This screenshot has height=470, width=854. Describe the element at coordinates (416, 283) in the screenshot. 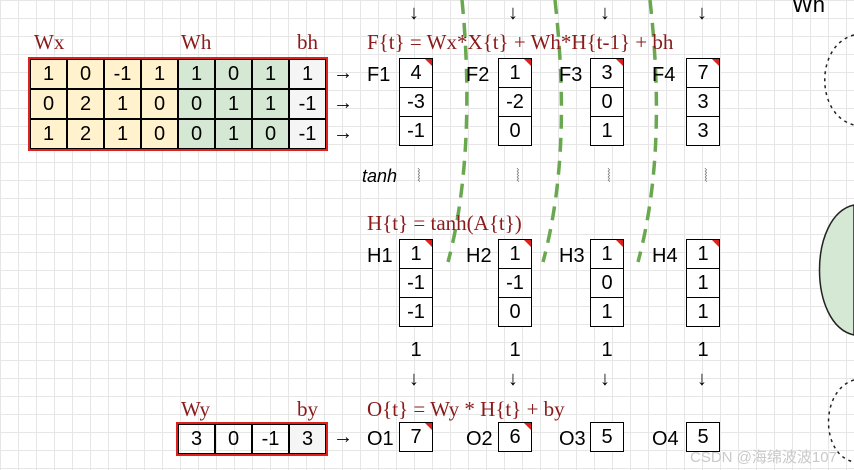

I see `h-vector: 1 -1 -1` at that location.